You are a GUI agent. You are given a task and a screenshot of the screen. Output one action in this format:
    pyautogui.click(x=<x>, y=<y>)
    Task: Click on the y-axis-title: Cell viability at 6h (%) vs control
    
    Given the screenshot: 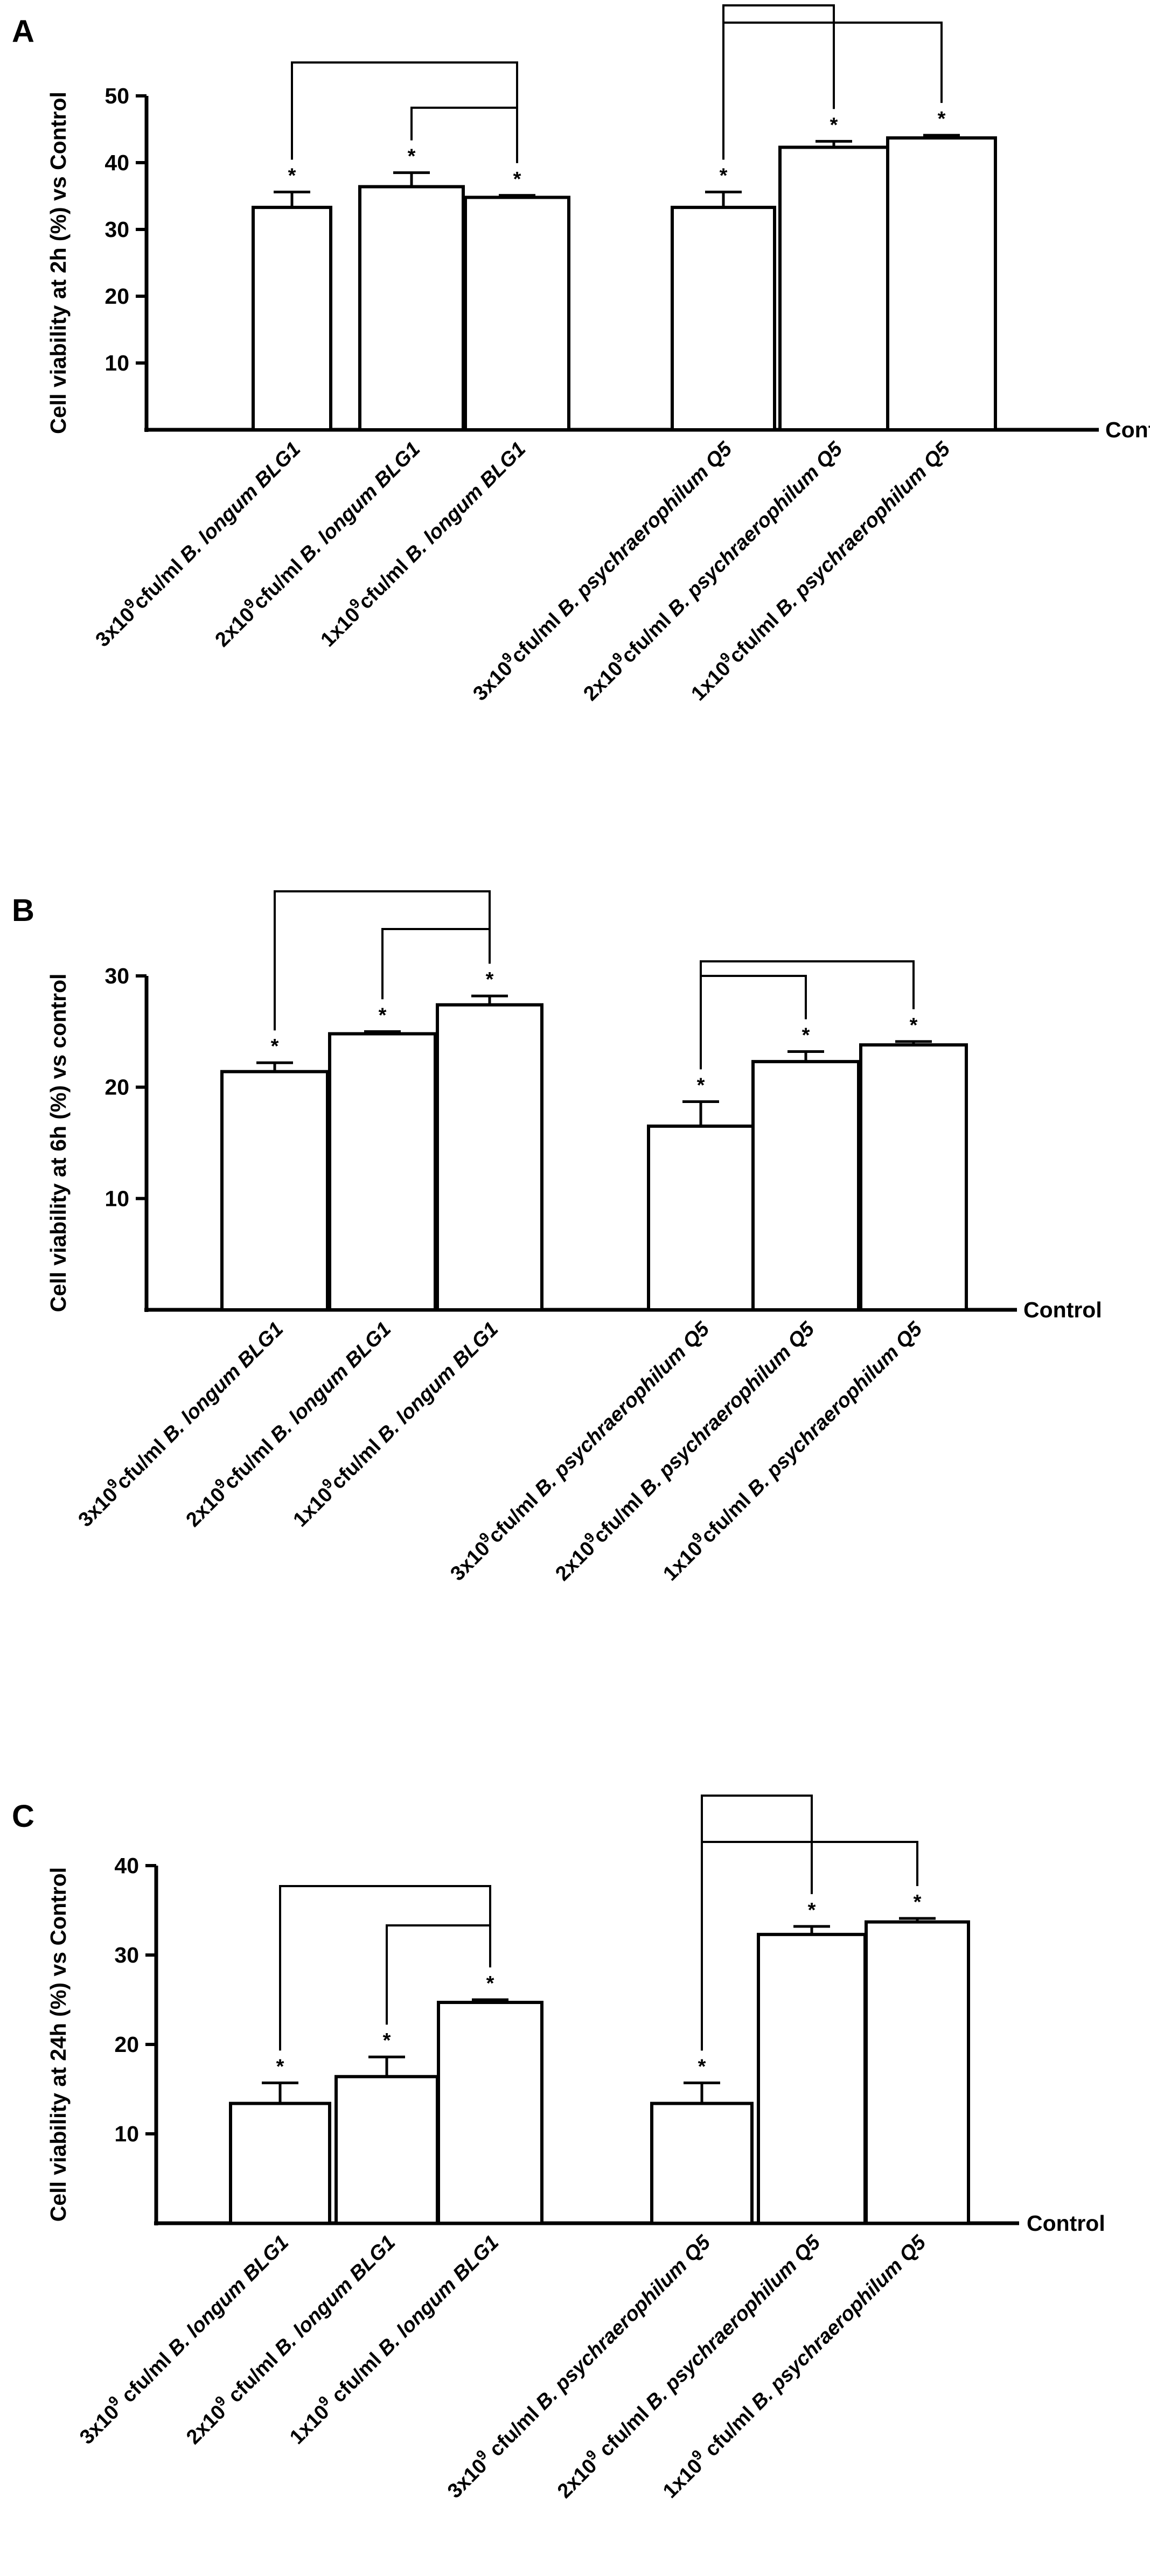 What is the action you would take?
    pyautogui.click(x=58, y=1143)
    